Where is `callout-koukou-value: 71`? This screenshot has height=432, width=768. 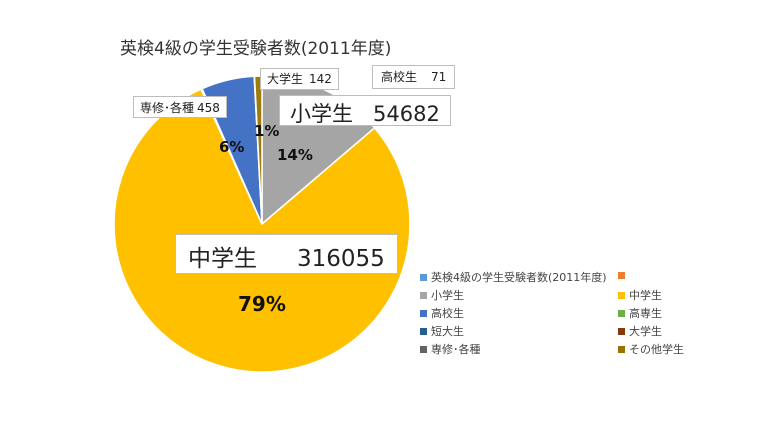 callout-koukou-value: 71 is located at coordinates (439, 77).